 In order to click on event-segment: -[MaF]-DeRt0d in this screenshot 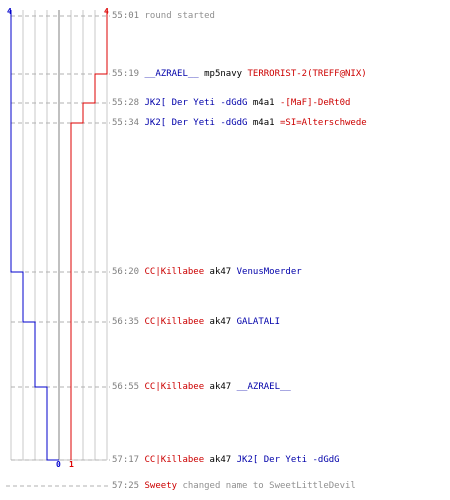, I will do `click(315, 103)`.